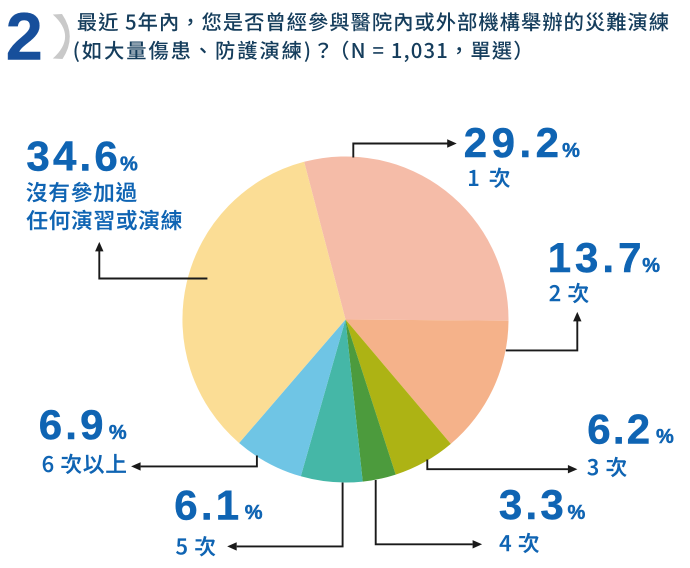 The image size is (690, 568). What do you see at coordinates (73, 156) in the screenshot?
I see `svg-text: 34.6` at bounding box center [73, 156].